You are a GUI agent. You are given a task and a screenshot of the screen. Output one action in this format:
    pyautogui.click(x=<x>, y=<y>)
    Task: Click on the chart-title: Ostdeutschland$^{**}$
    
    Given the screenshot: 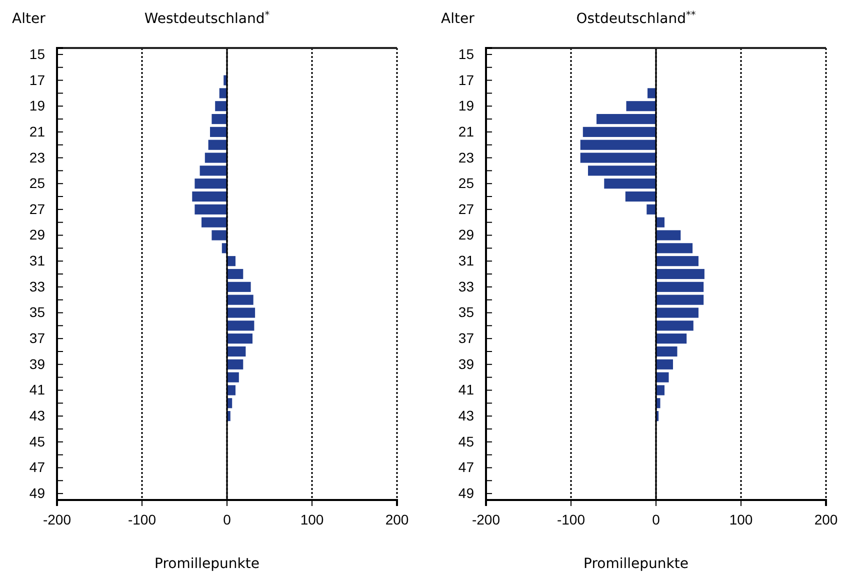 What is the action you would take?
    pyautogui.click(x=636, y=18)
    